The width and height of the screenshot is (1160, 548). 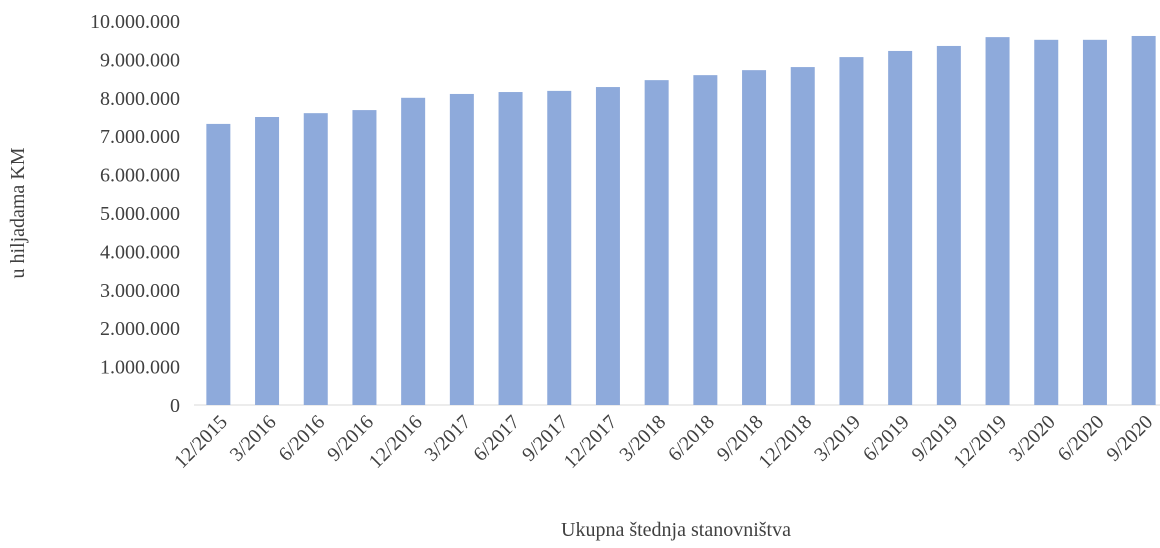 I want to click on x-tick-label: 6/2020, so click(x=1081, y=438).